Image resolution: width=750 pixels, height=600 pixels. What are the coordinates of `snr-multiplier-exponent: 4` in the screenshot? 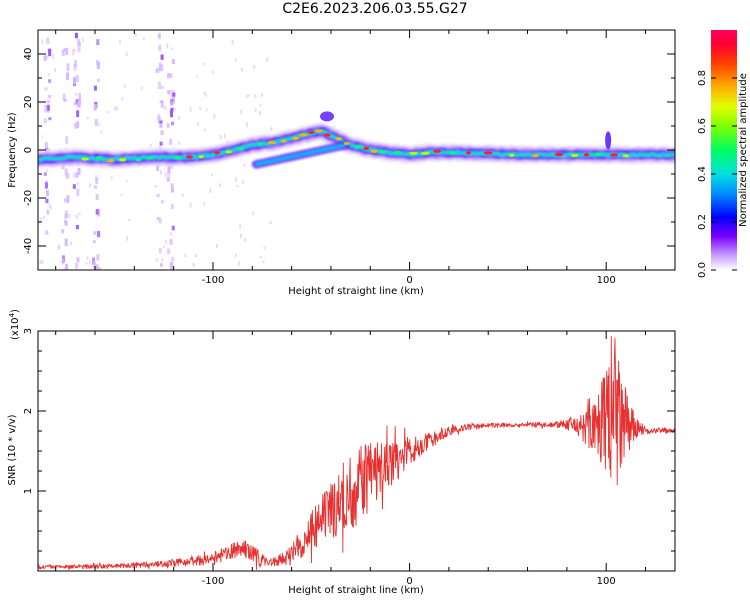 It's located at (12, 314).